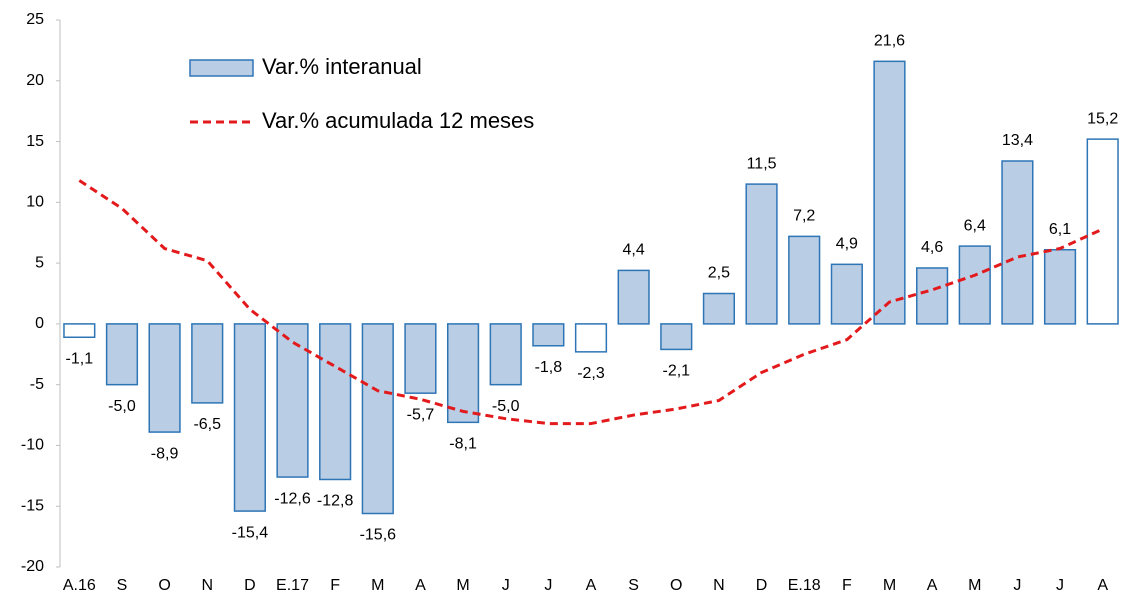 The height and width of the screenshot is (604, 1128). What do you see at coordinates (39, 262) in the screenshot?
I see `y-tick-label: 5` at bounding box center [39, 262].